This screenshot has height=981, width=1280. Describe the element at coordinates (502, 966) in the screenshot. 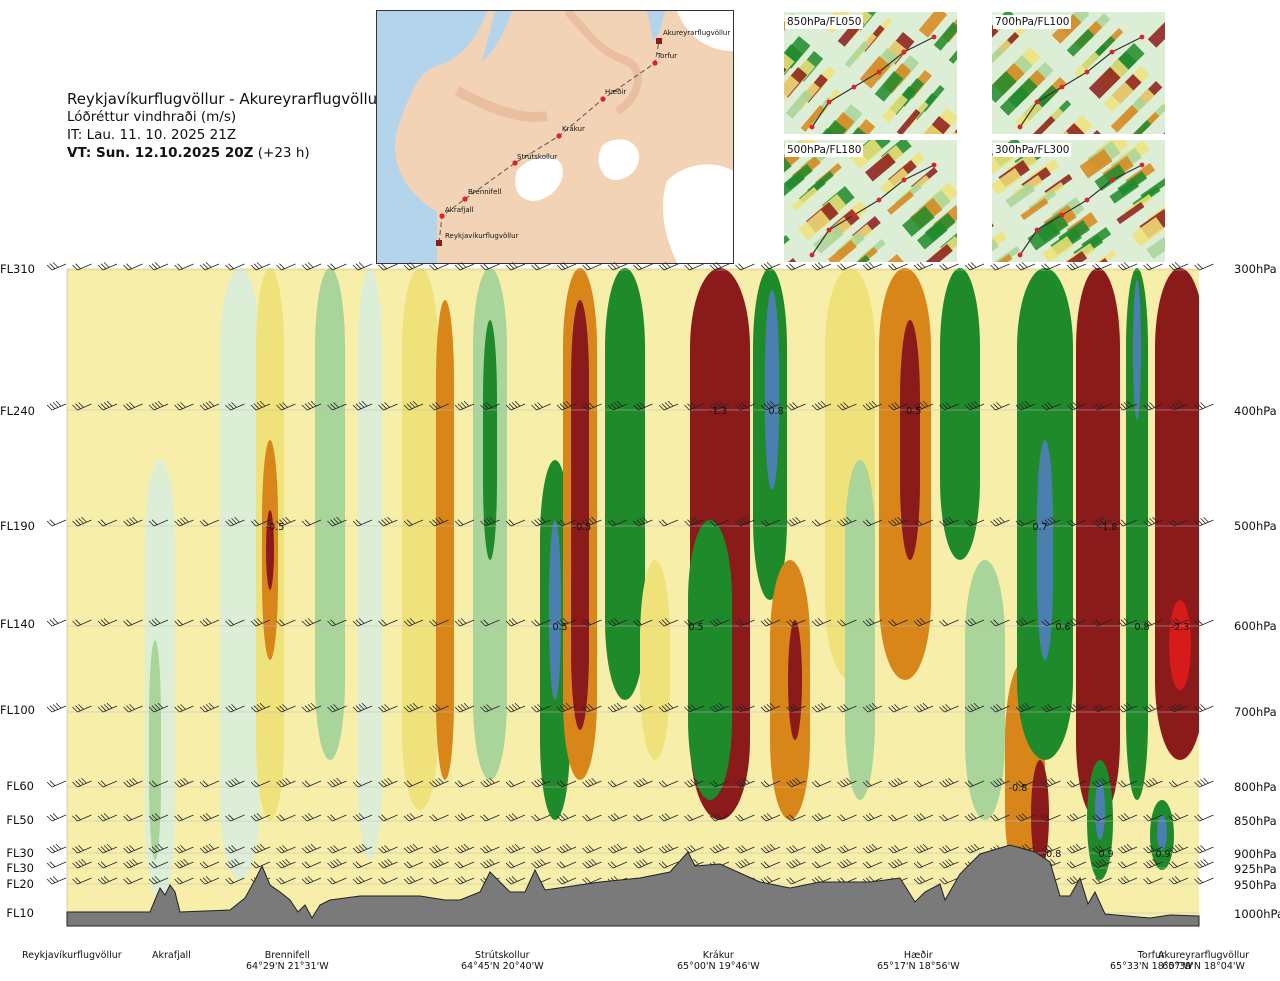

I see `station-coord: 64°45'N 20°40'W` at that location.